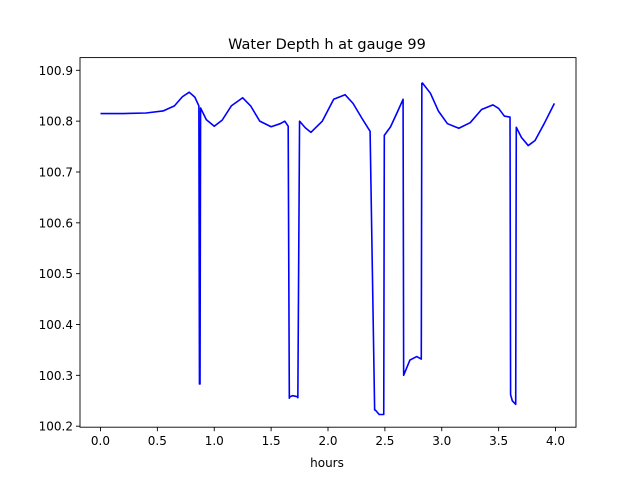 The image size is (640, 480). I want to click on y-tick-label: 100.9, so click(56, 71).